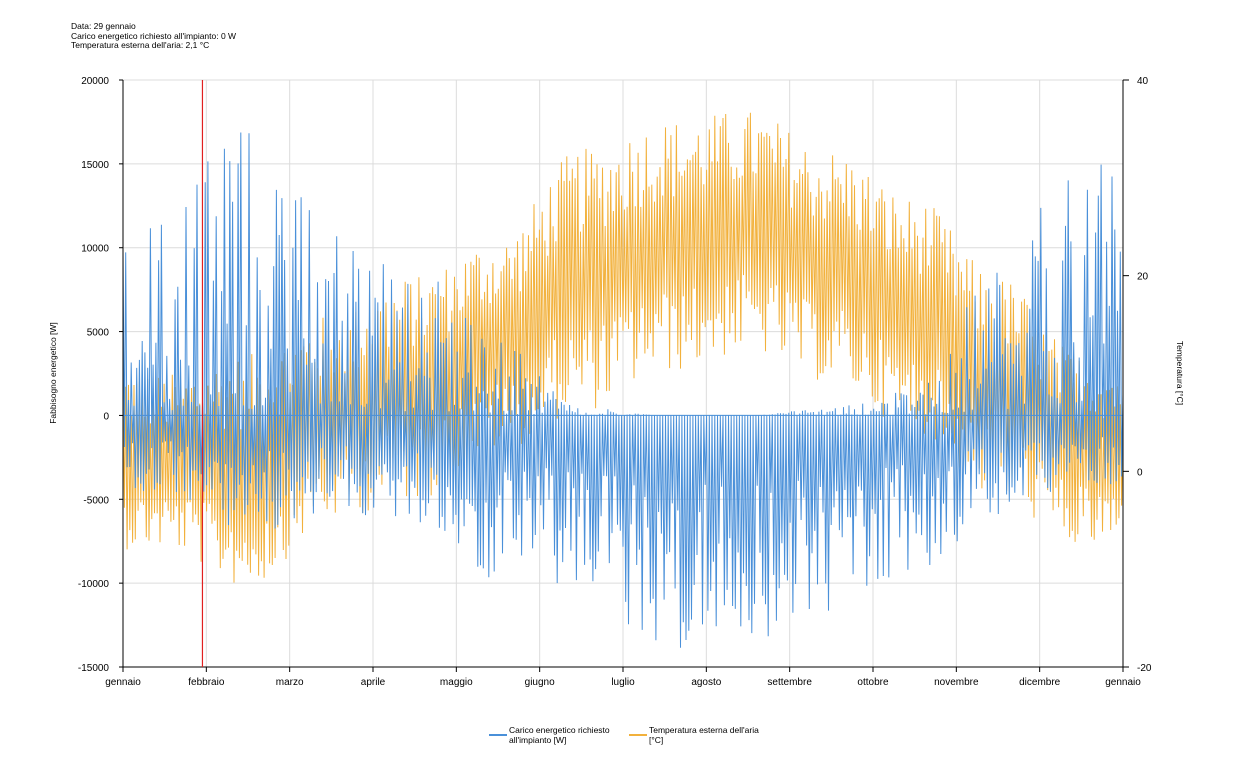 The image size is (1233, 773). I want to click on info-temperature: Temperatura esterna dell'aria: 2,1 °C, so click(140, 45).